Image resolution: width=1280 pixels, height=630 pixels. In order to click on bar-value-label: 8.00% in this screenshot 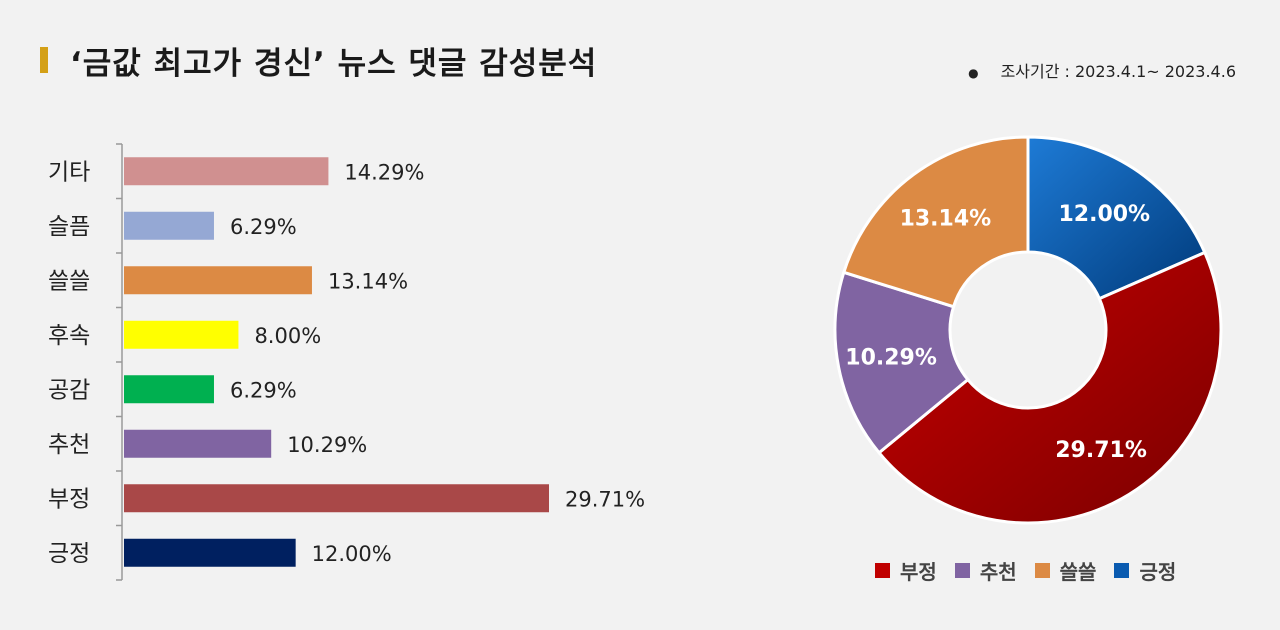, I will do `click(287, 336)`.